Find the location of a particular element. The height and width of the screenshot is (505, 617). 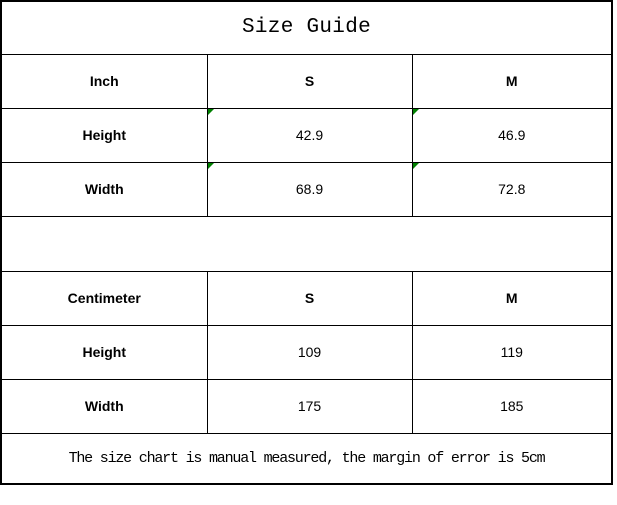

page-title: Size Guide is located at coordinates (306, 27).